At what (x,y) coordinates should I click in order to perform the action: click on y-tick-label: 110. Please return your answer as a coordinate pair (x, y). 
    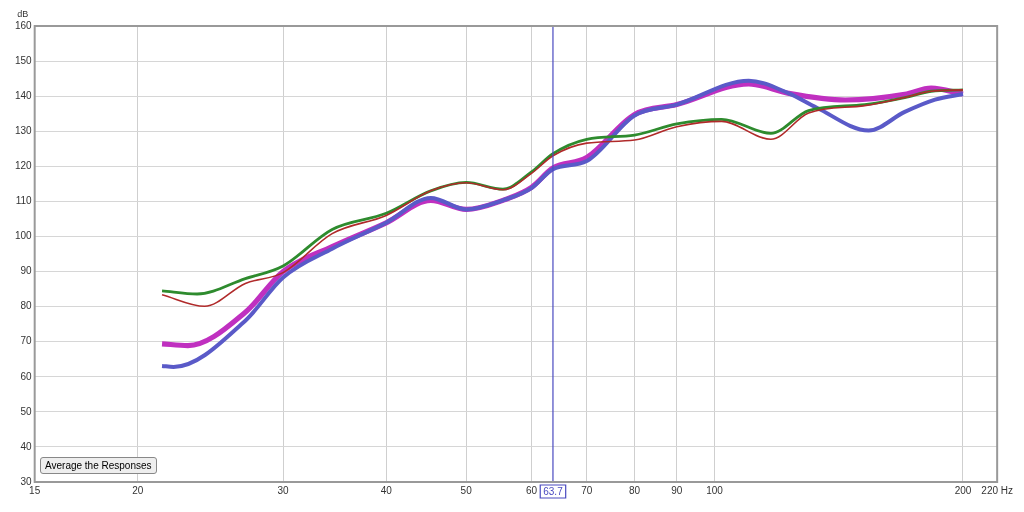
    Looking at the image, I should click on (24, 201).